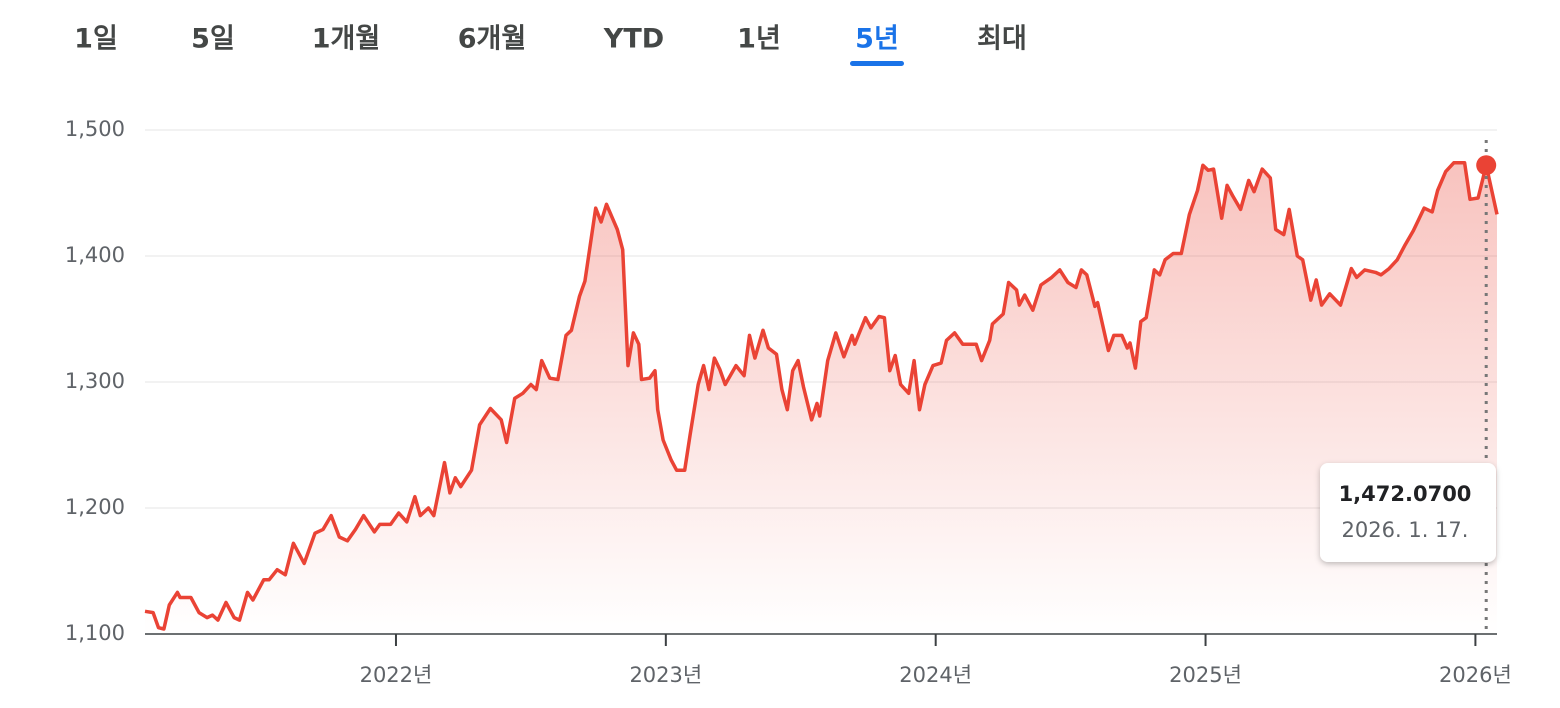 Image resolution: width=1560 pixels, height=708 pixels. I want to click on y-tick-label: 1,500, so click(95, 129).